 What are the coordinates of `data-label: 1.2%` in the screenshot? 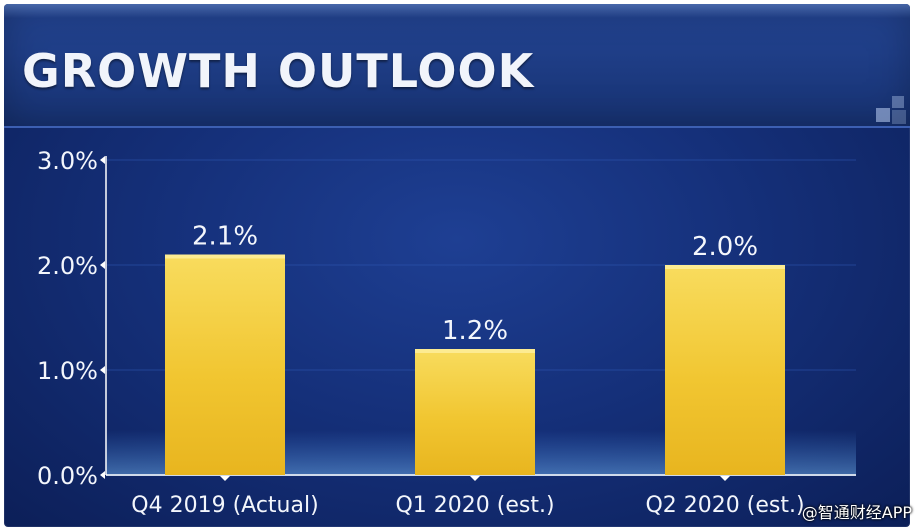 It's located at (475, 331).